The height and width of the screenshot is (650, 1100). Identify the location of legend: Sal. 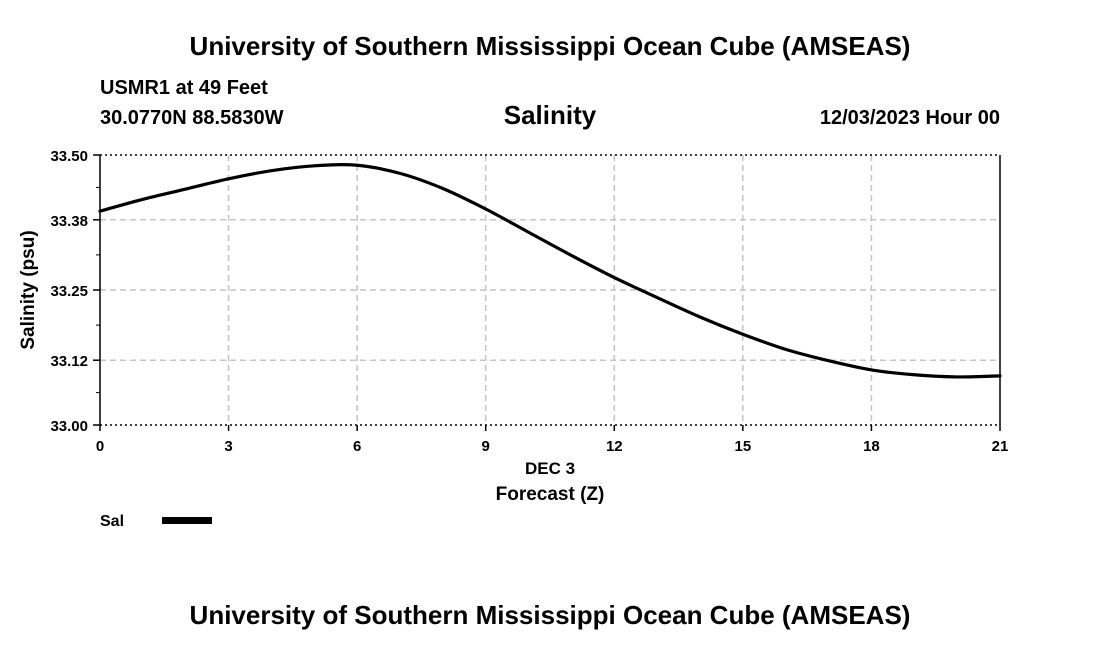
(156, 521).